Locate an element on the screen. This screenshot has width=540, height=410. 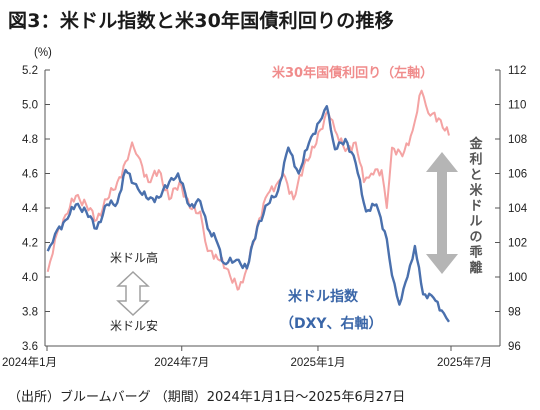
left-tick-label: 4.2 is located at coordinates (30, 244).